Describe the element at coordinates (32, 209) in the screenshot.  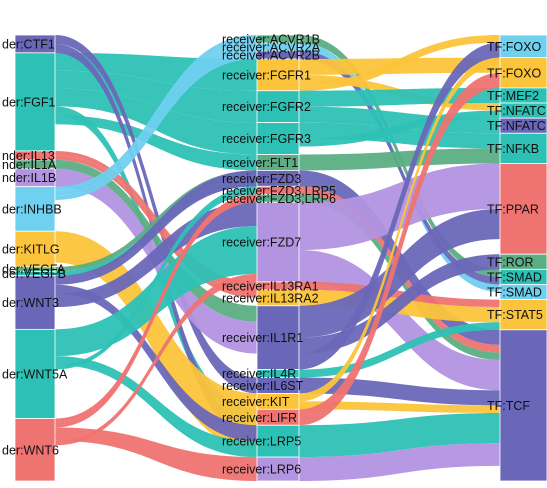
I see `label-sender-inhbb: der:INHBB` at that location.